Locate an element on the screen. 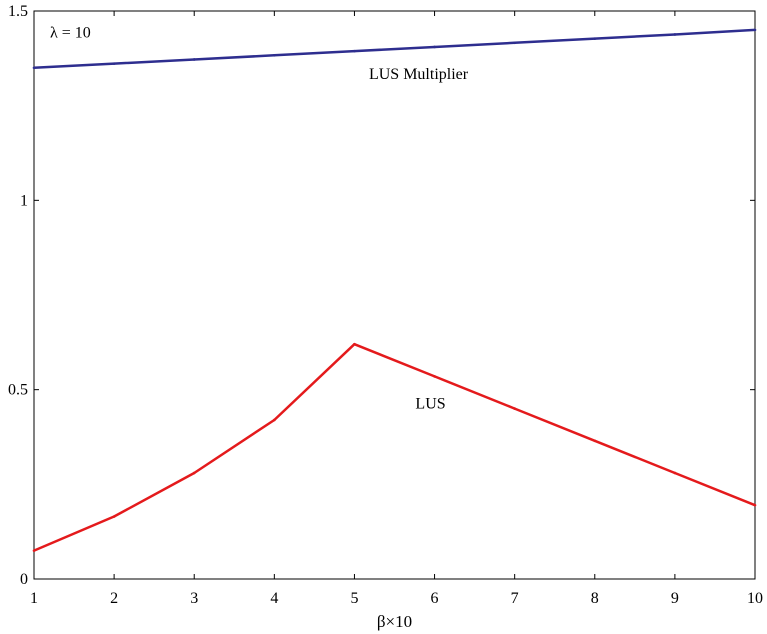 This screenshot has width=767, height=634. y-tick-label: 1 is located at coordinates (24, 200).